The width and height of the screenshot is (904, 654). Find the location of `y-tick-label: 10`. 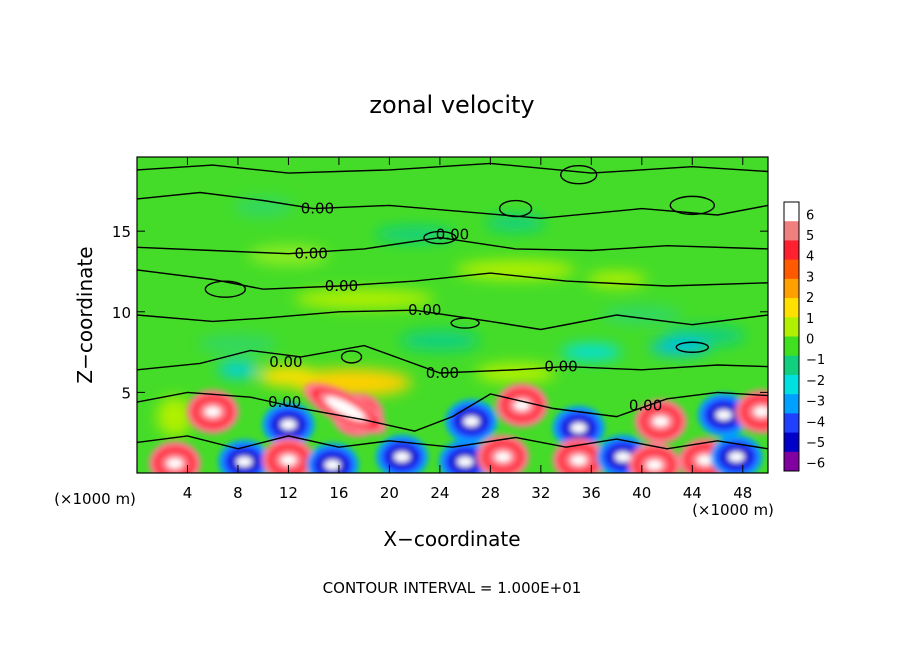

y-tick-label: 10 is located at coordinates (121, 313).